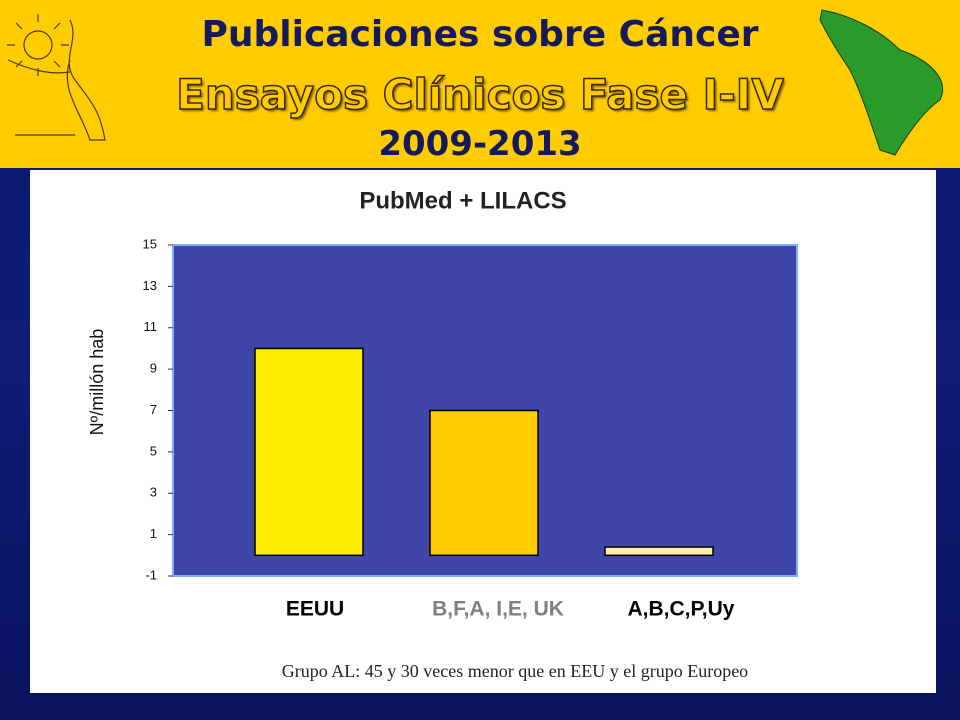 The height and width of the screenshot is (720, 960). I want to click on title-line: Ensayos Clínicos Fase I-IV, so click(479, 94).